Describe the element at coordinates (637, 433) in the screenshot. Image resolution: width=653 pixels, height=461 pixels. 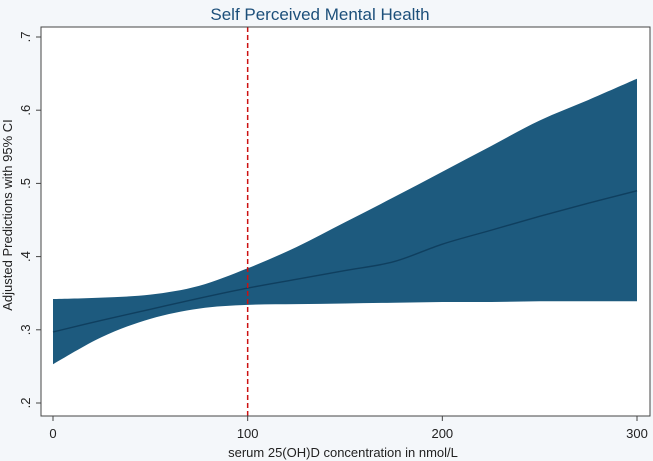
I see `x-tick-label: 300` at that location.